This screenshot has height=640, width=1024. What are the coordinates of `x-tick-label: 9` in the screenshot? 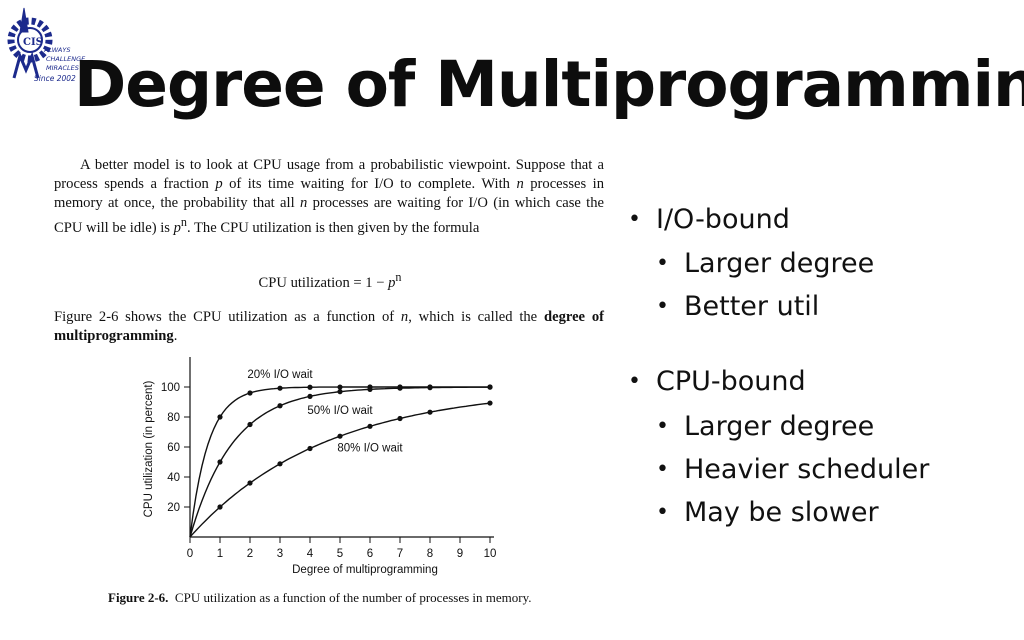 It's located at (460, 554).